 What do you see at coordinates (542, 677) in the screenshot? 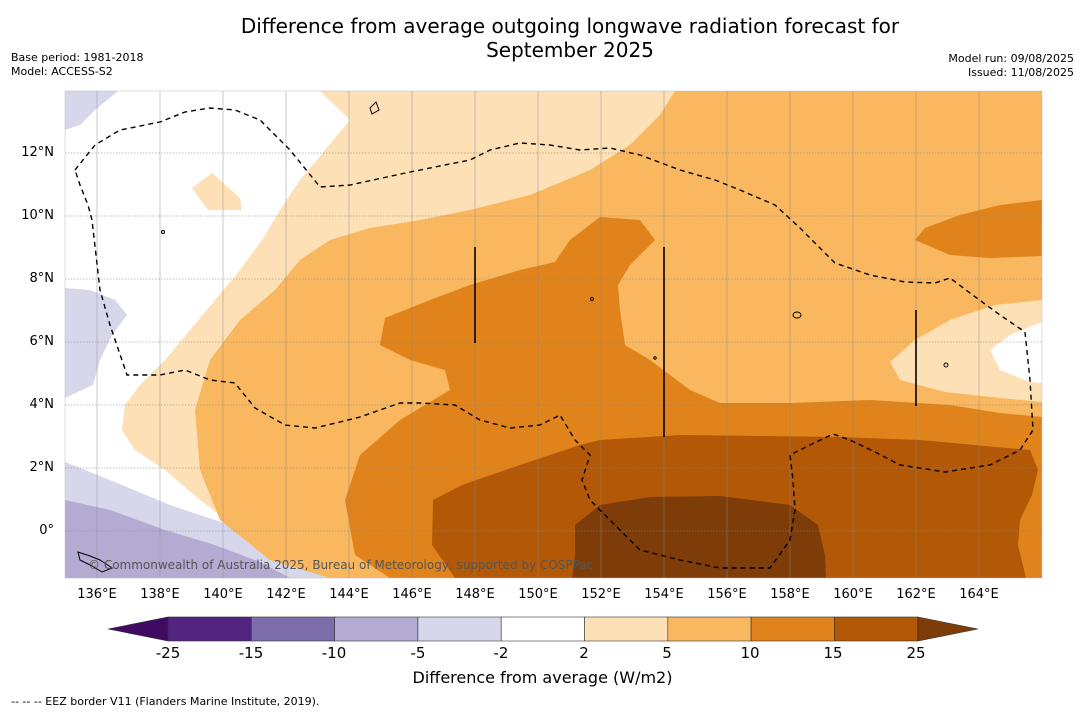
I see `colorbar-label: Difference from average (W/m2)` at bounding box center [542, 677].